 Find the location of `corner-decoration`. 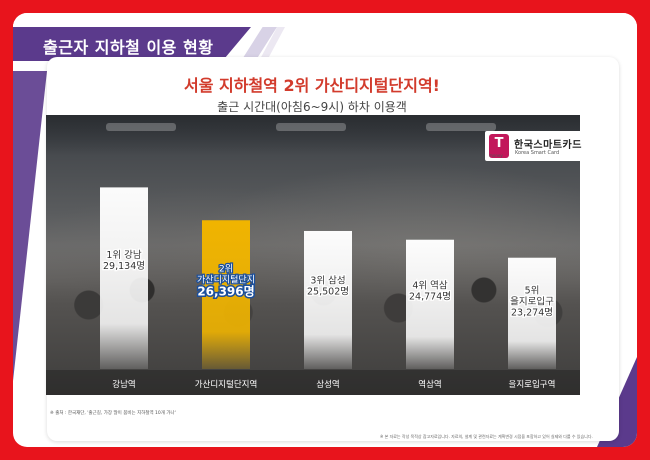

corner-decoration is located at coordinates (30, 226).